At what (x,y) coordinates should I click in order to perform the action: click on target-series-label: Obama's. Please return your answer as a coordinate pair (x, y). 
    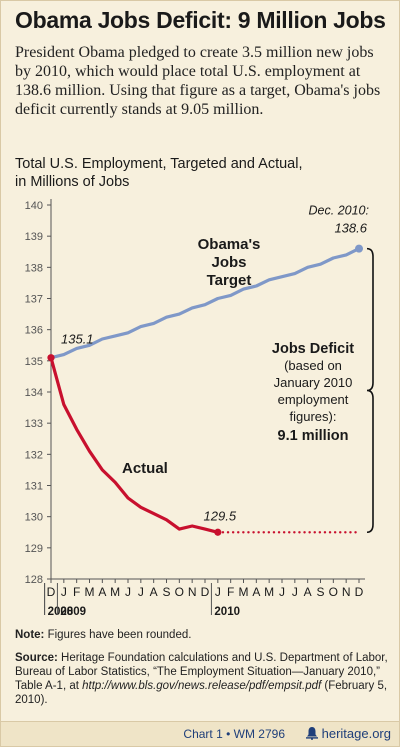
    Looking at the image, I should click on (229, 244).